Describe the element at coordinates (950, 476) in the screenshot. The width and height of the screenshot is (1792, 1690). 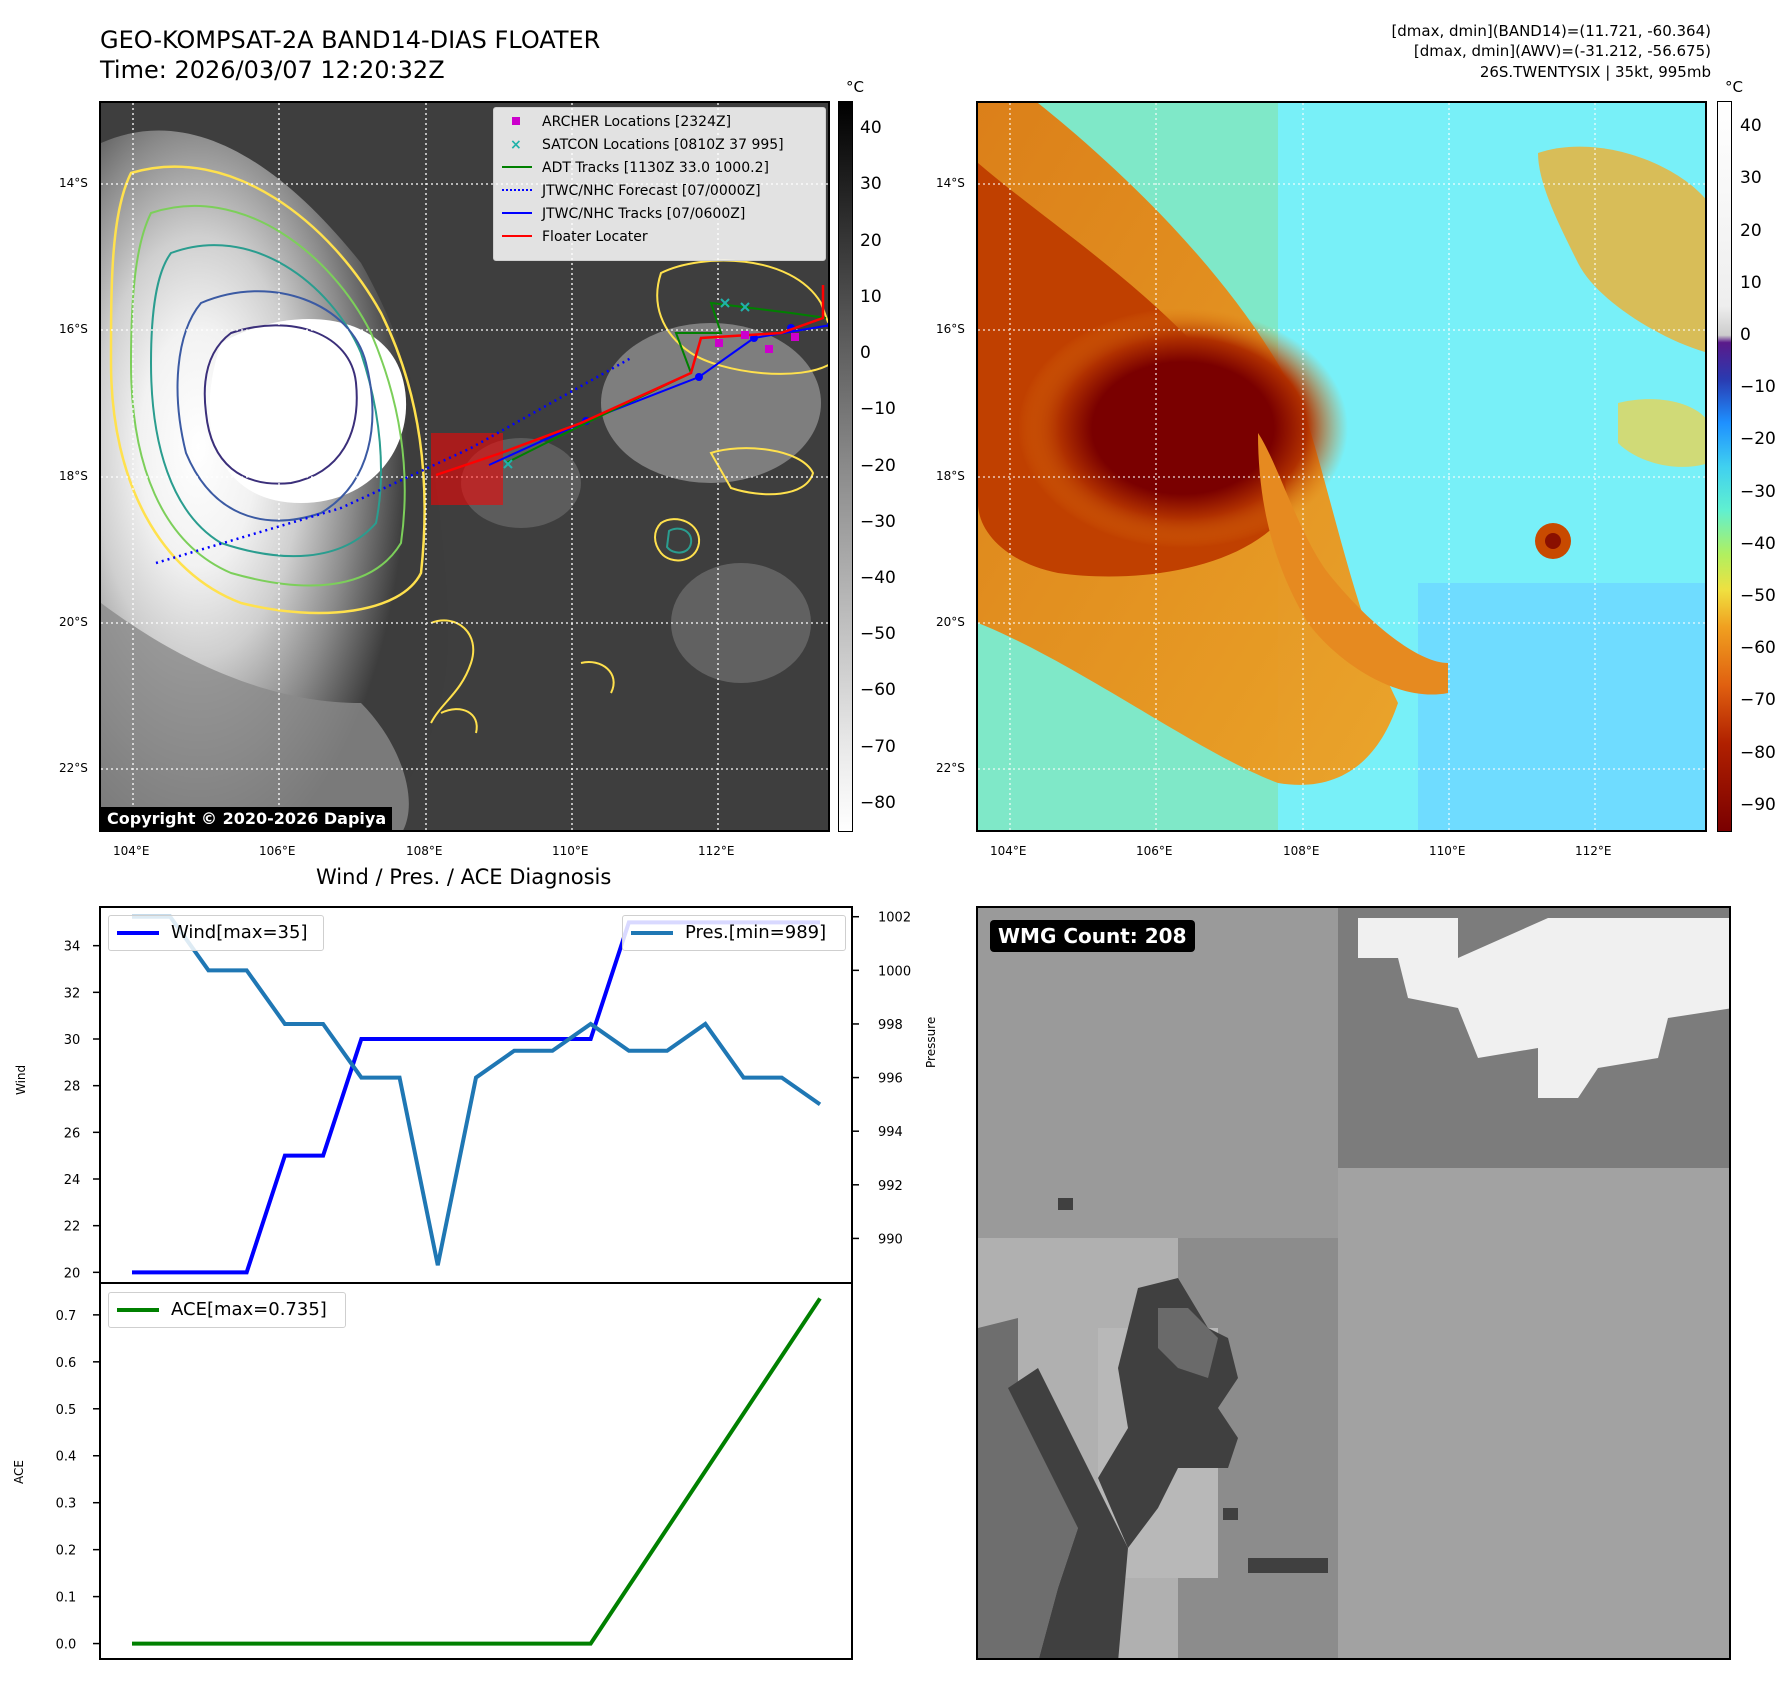
I see `wv-lat-label: 18°S` at that location.